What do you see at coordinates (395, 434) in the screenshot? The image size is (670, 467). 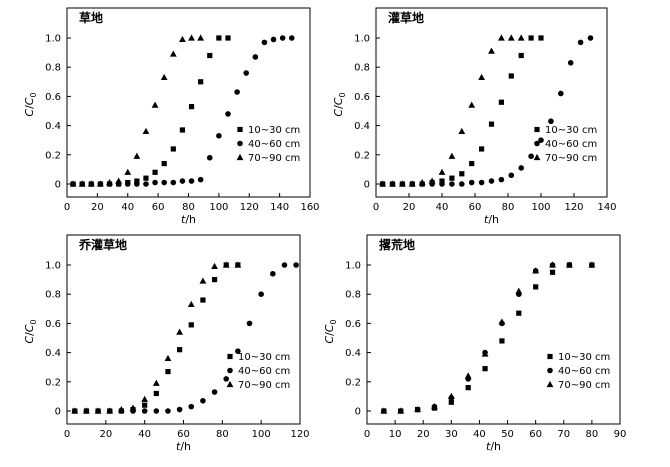 I see `x-tick-label: 10` at bounding box center [395, 434].